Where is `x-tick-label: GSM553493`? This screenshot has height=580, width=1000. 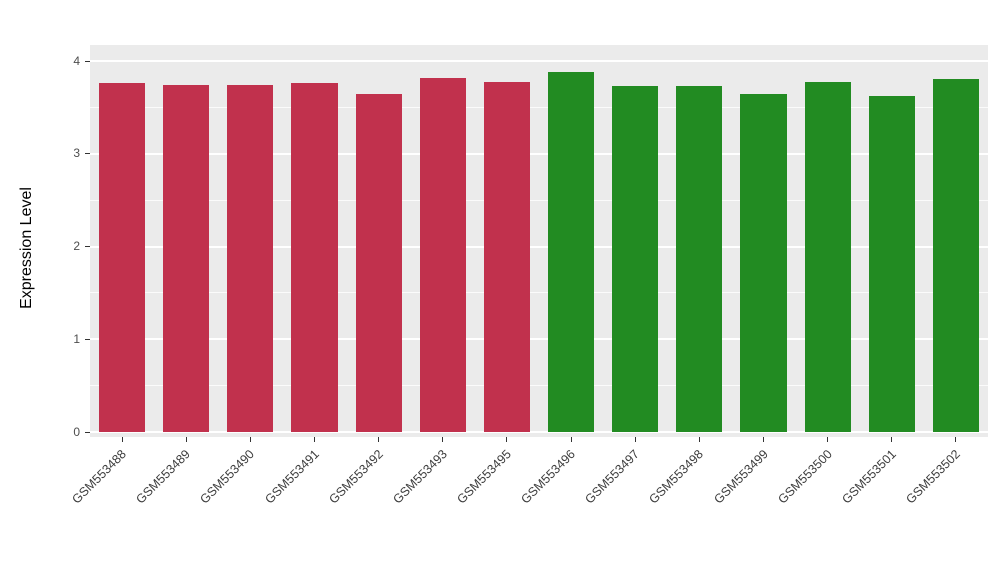 x-tick-label: GSM553493 is located at coordinates (420, 477).